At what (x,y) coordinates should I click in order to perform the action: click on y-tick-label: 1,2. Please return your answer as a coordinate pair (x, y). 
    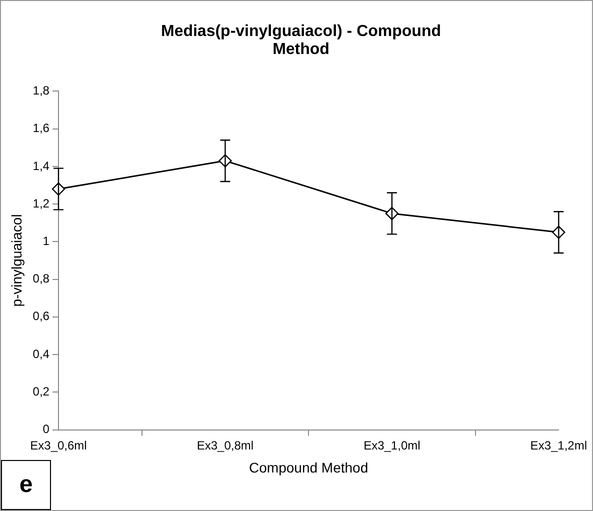
    Looking at the image, I should click on (41, 203).